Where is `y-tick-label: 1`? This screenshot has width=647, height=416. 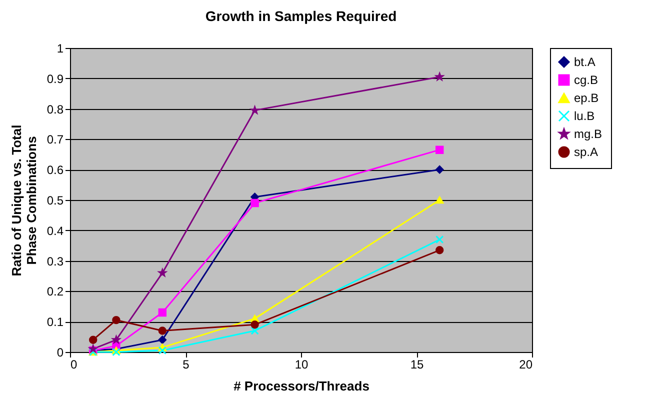
y-tick-label: 1 is located at coordinates (60, 49).